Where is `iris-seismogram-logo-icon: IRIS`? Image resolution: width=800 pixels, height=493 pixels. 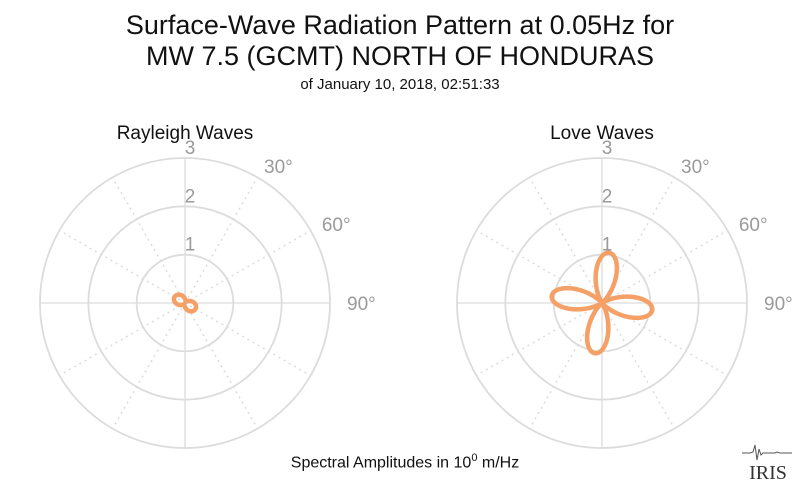
iris-seismogram-logo-icon: IRIS is located at coordinates (767, 464).